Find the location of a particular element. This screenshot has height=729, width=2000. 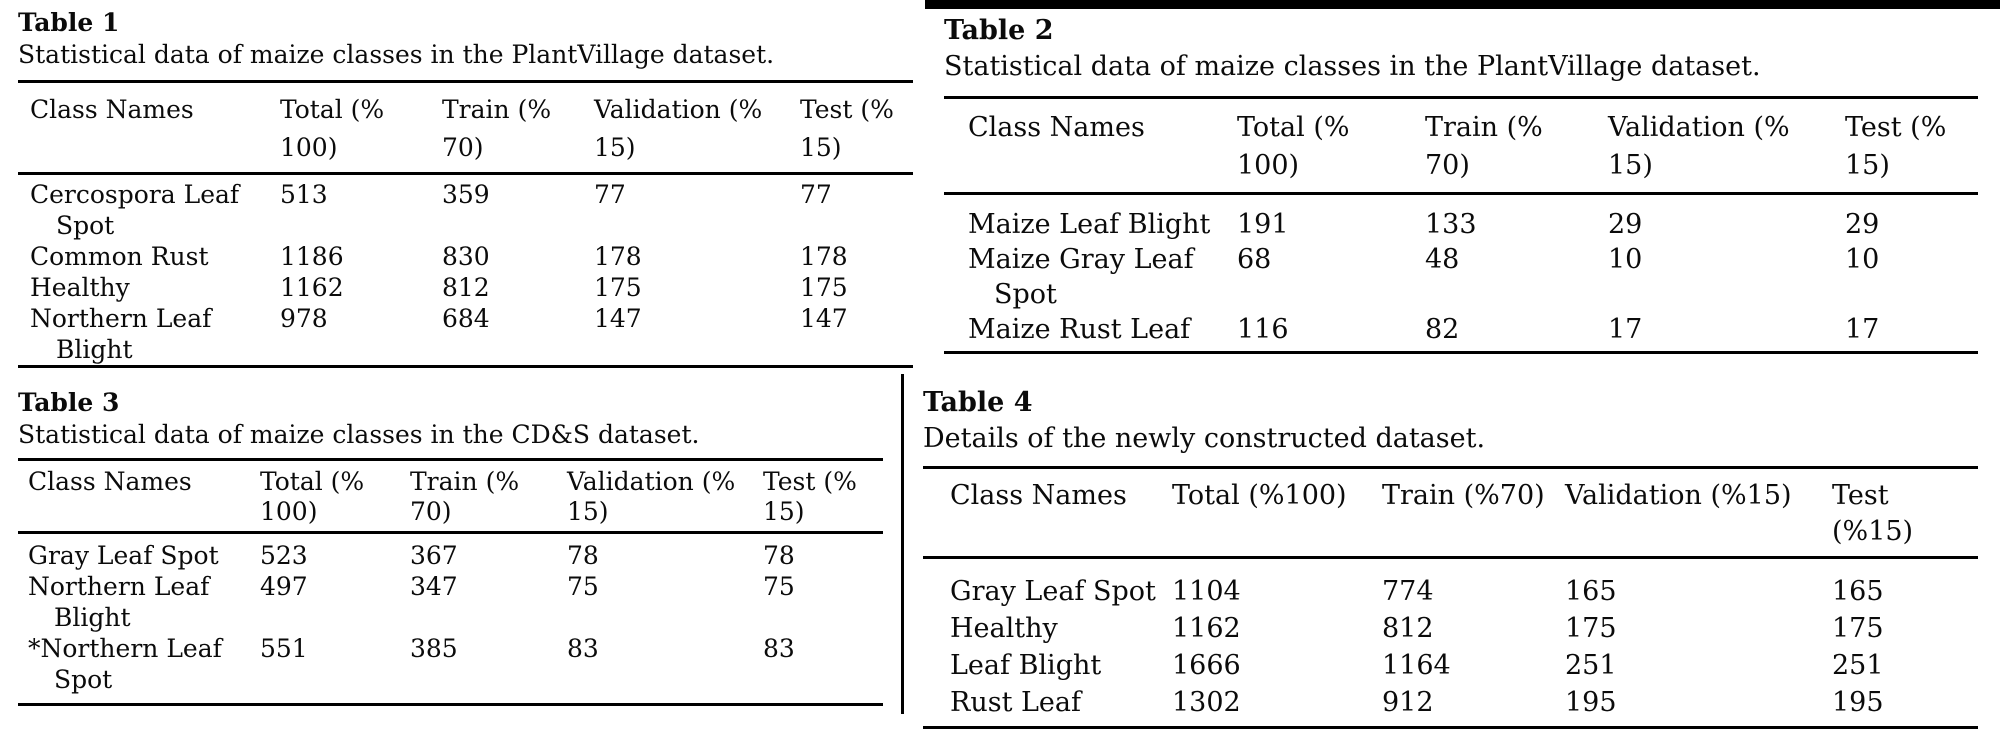

cell-value: 1666 is located at coordinates (1206, 665).